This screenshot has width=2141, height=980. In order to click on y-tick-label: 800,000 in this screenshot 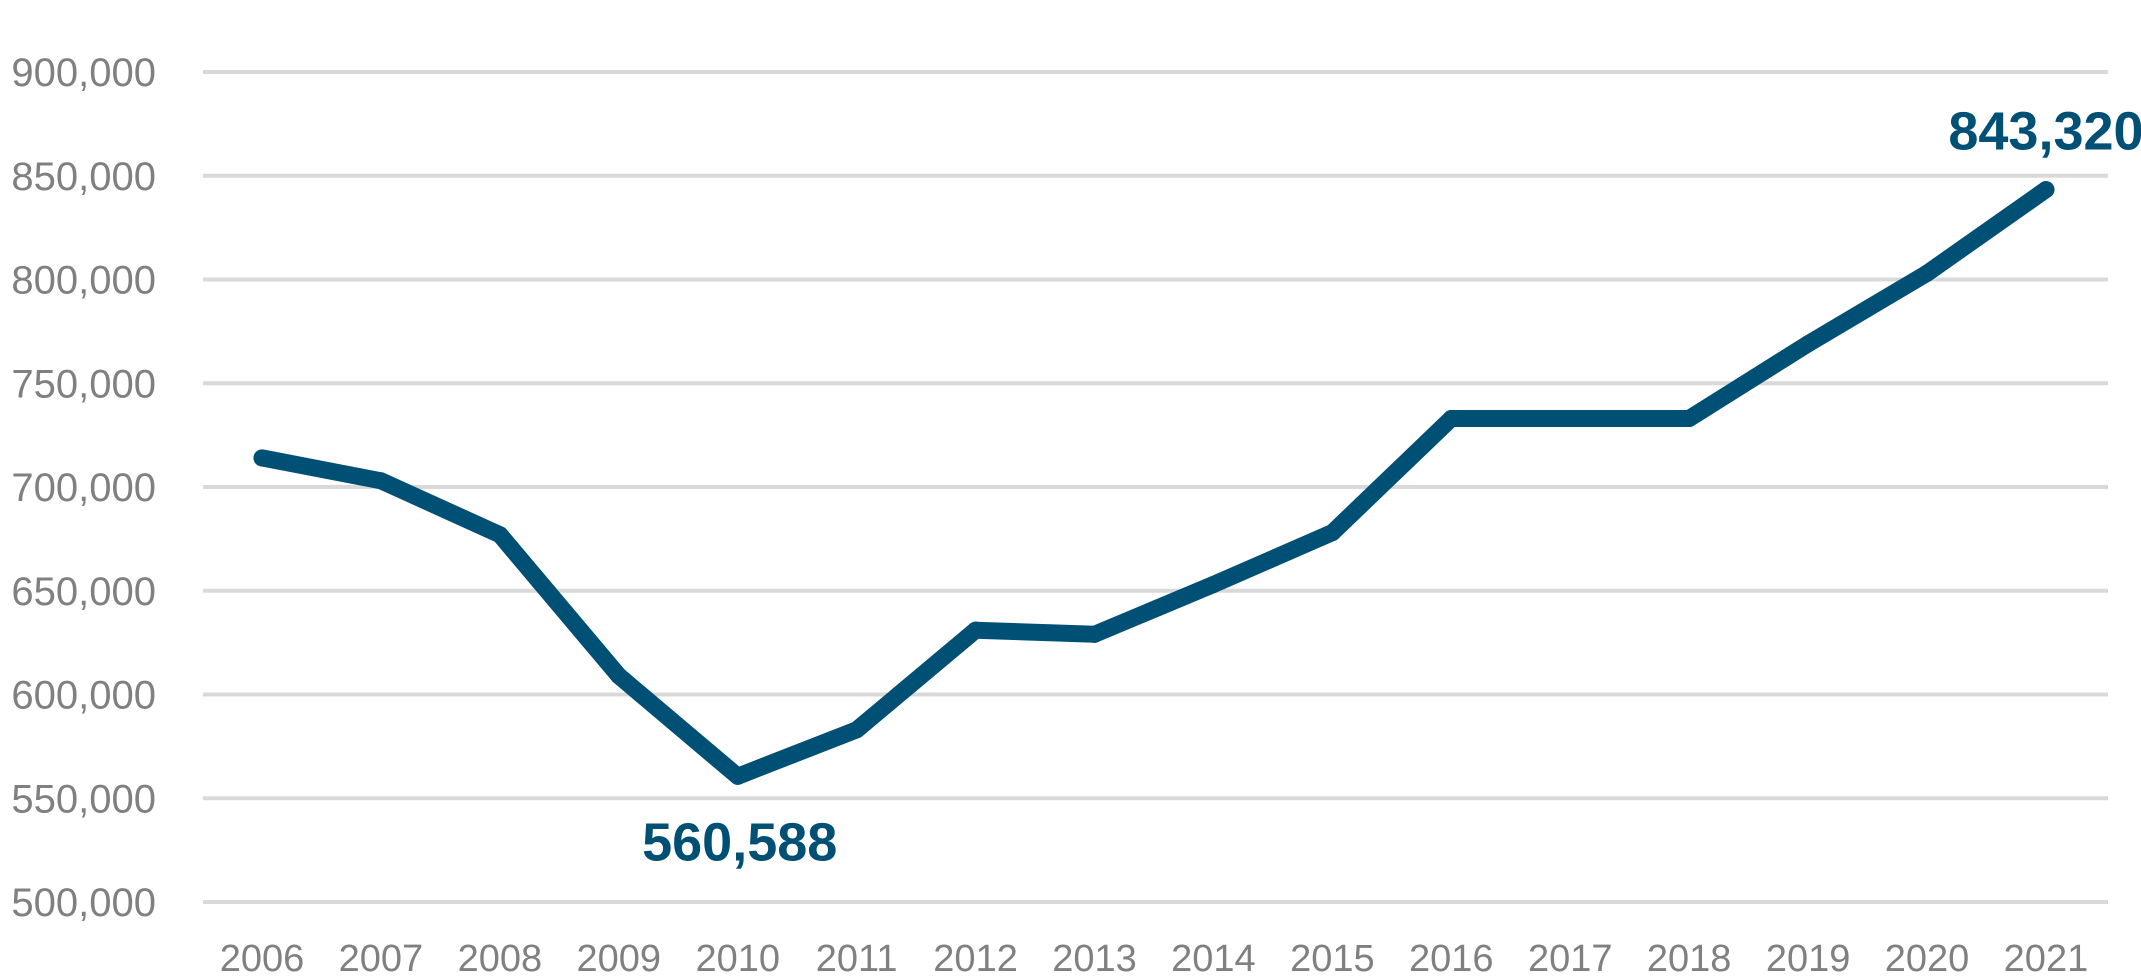, I will do `click(83, 281)`.